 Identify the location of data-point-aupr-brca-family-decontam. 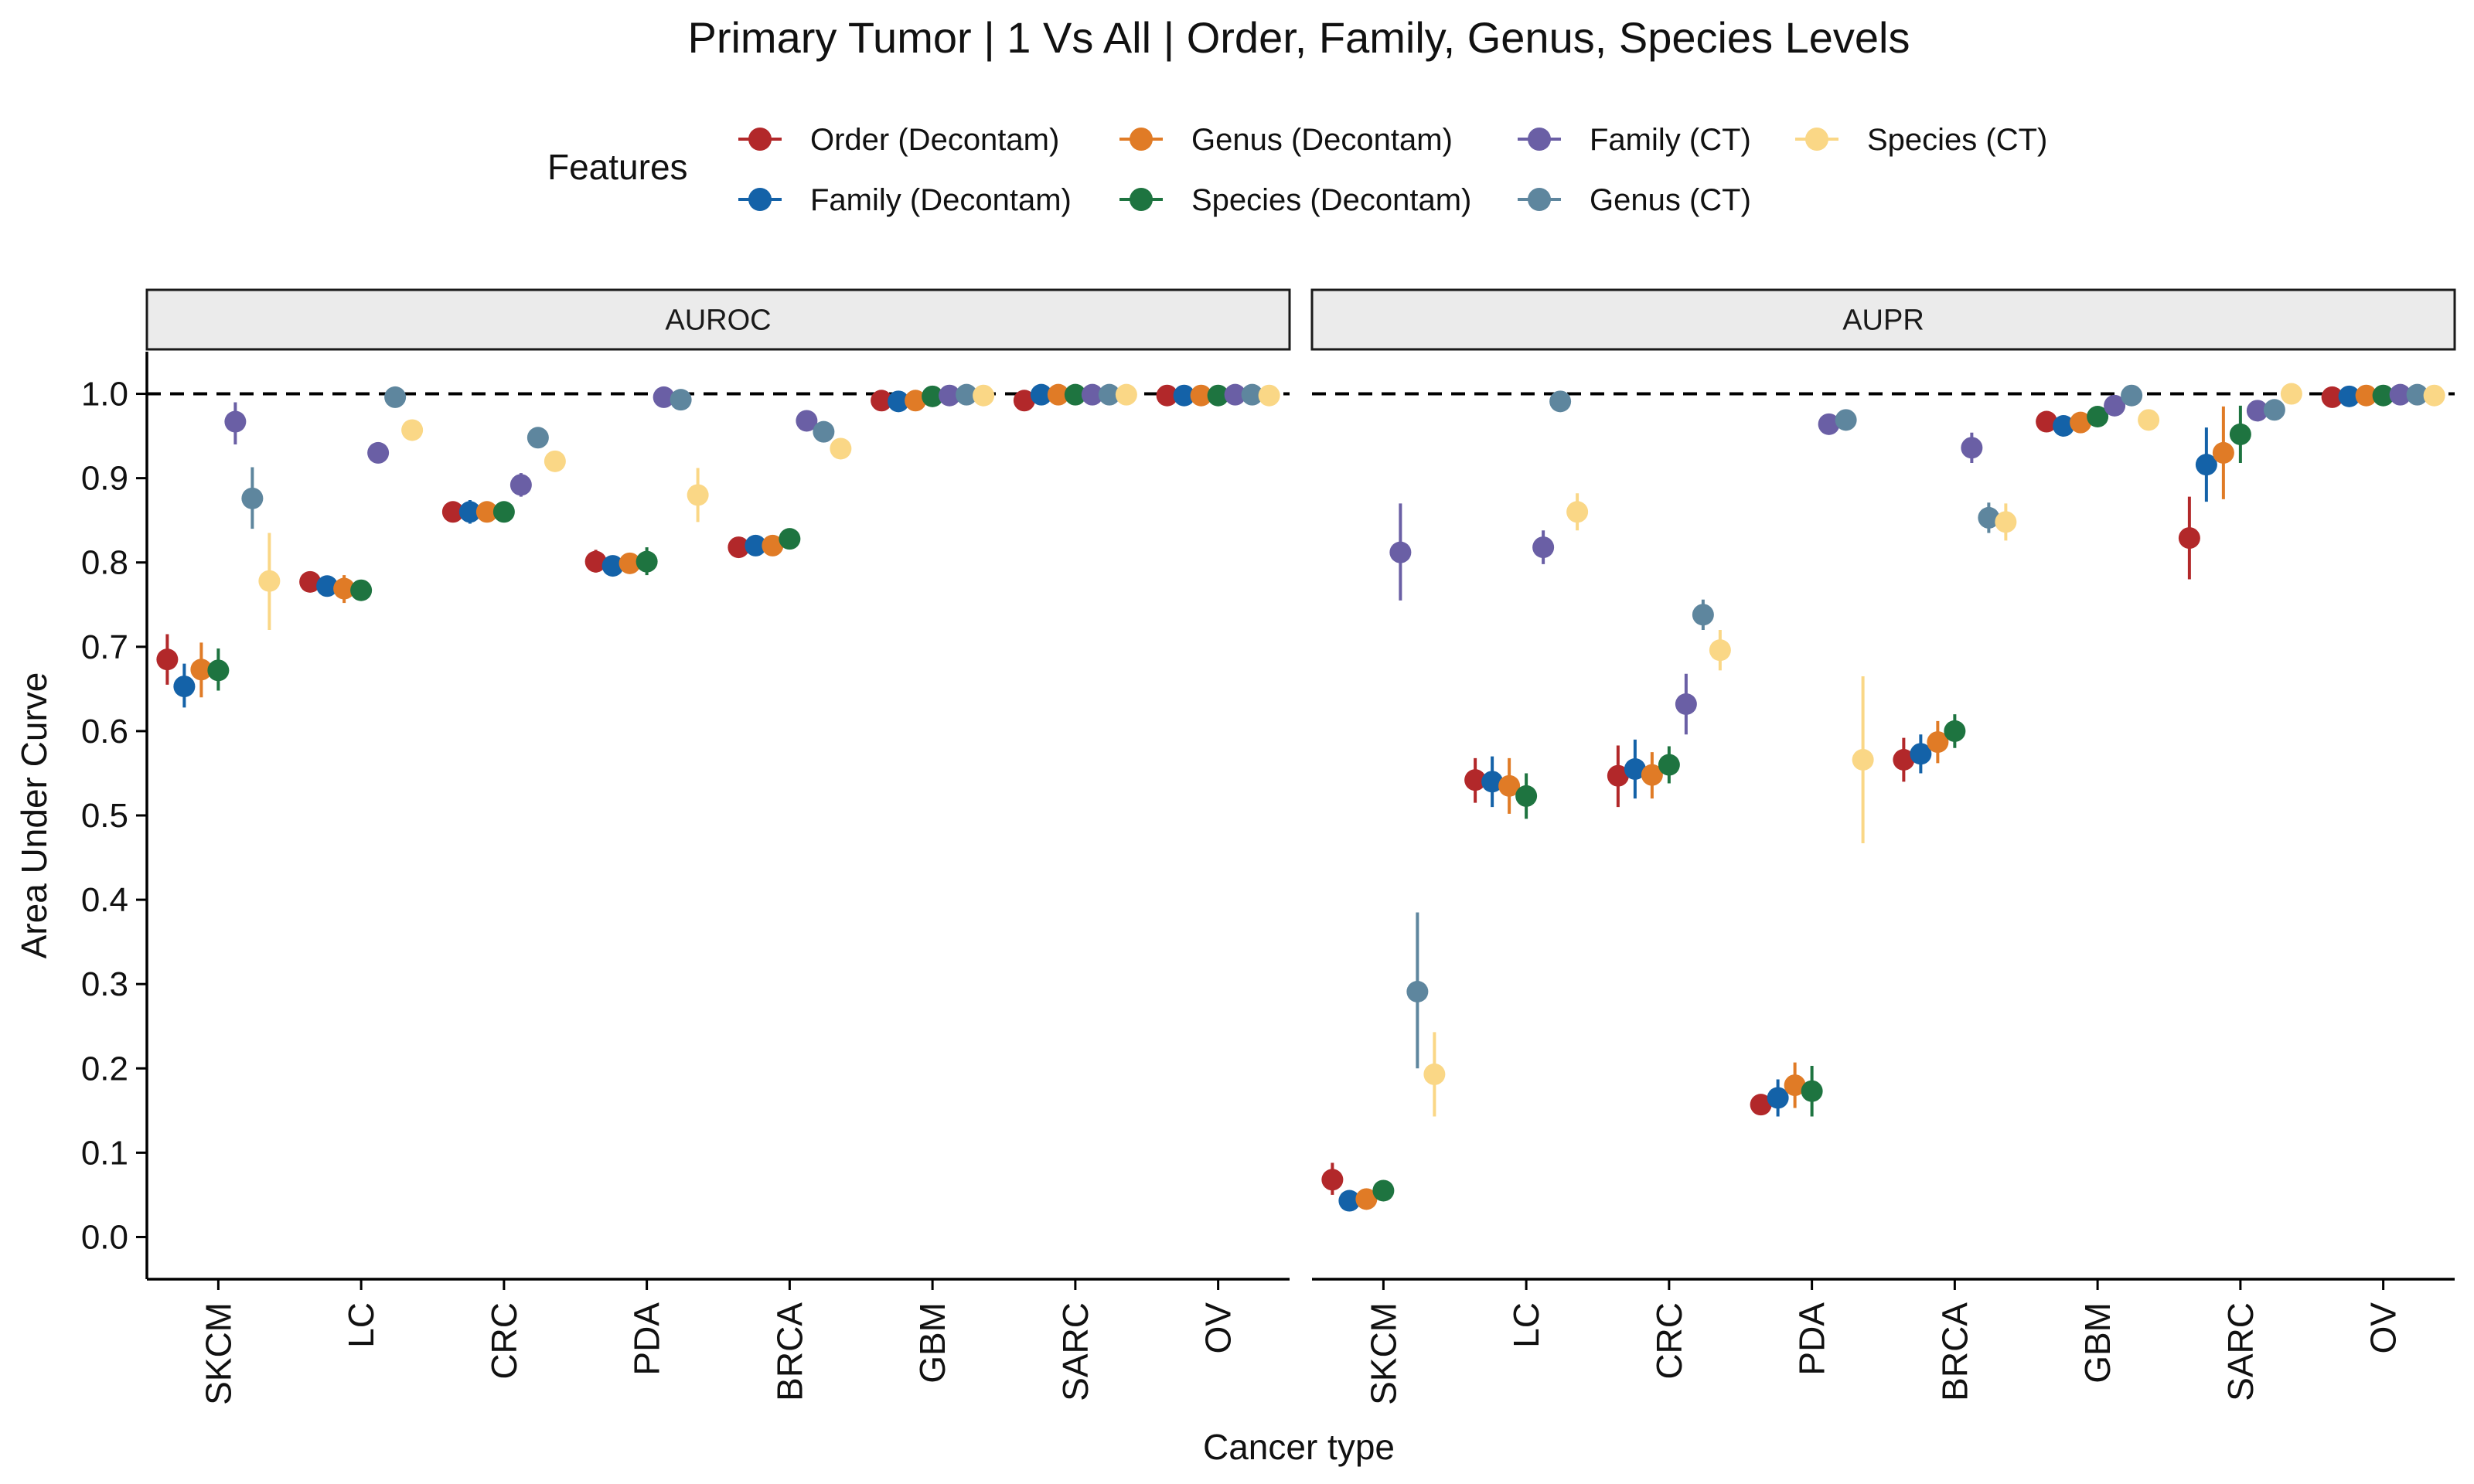
(1921, 754).